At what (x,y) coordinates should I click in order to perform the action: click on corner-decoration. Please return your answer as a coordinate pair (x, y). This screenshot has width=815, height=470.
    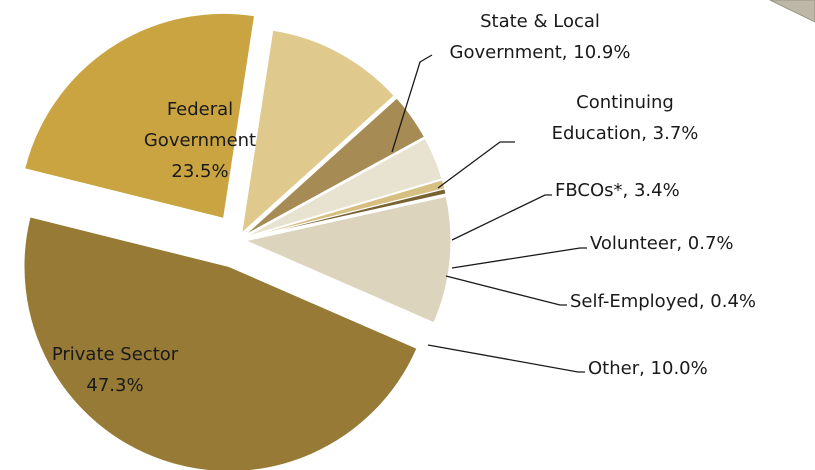
    Looking at the image, I should click on (792, 11).